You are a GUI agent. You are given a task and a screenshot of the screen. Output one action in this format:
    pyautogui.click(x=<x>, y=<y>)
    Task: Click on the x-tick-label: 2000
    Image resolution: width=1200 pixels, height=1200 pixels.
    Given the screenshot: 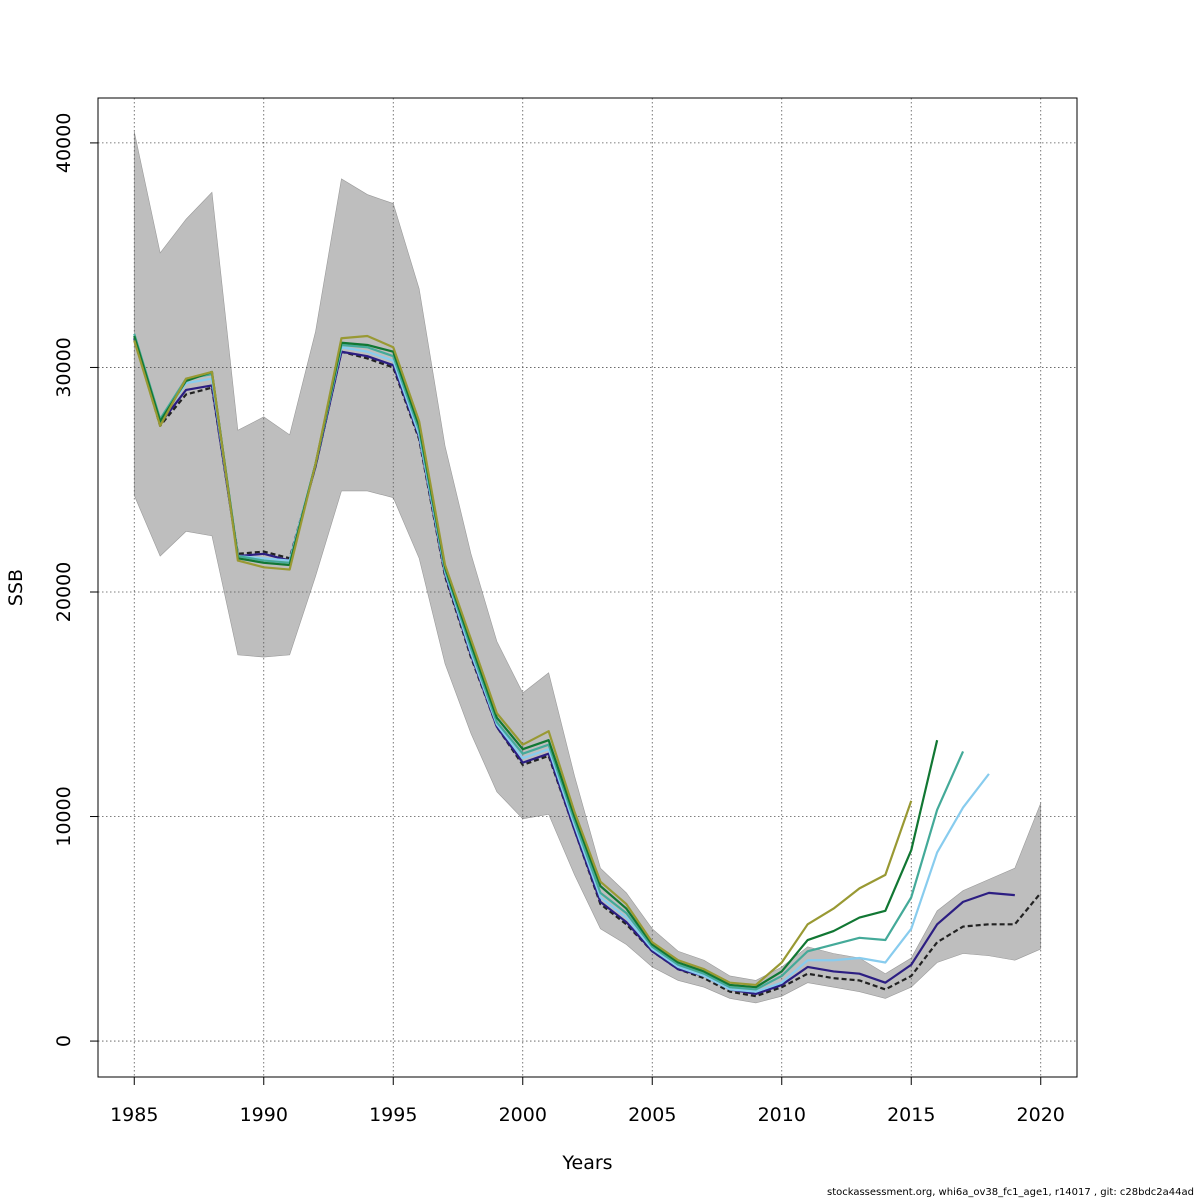 What is the action you would take?
    pyautogui.click(x=523, y=1115)
    